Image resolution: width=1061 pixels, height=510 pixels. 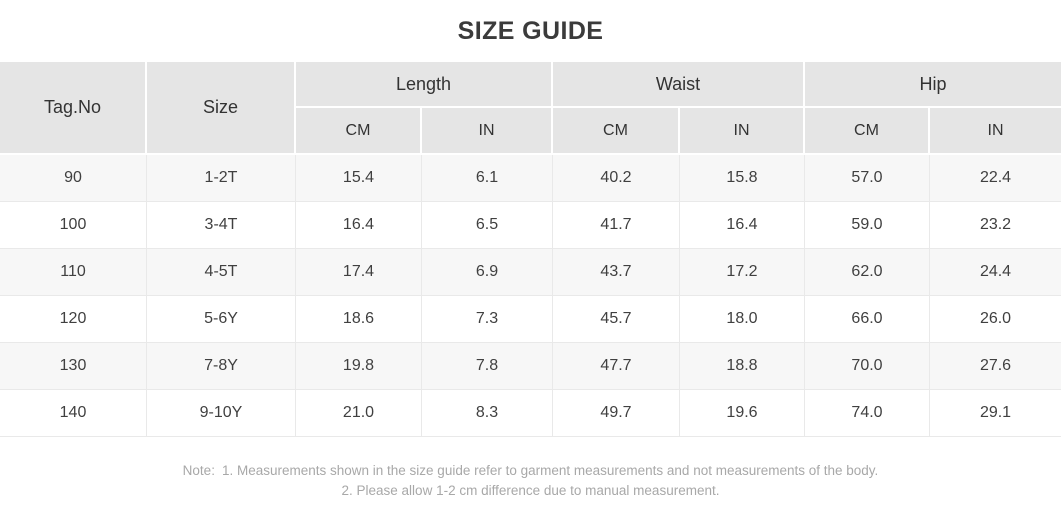 I want to click on cell-waist-cm: 43.7, so click(x=616, y=272).